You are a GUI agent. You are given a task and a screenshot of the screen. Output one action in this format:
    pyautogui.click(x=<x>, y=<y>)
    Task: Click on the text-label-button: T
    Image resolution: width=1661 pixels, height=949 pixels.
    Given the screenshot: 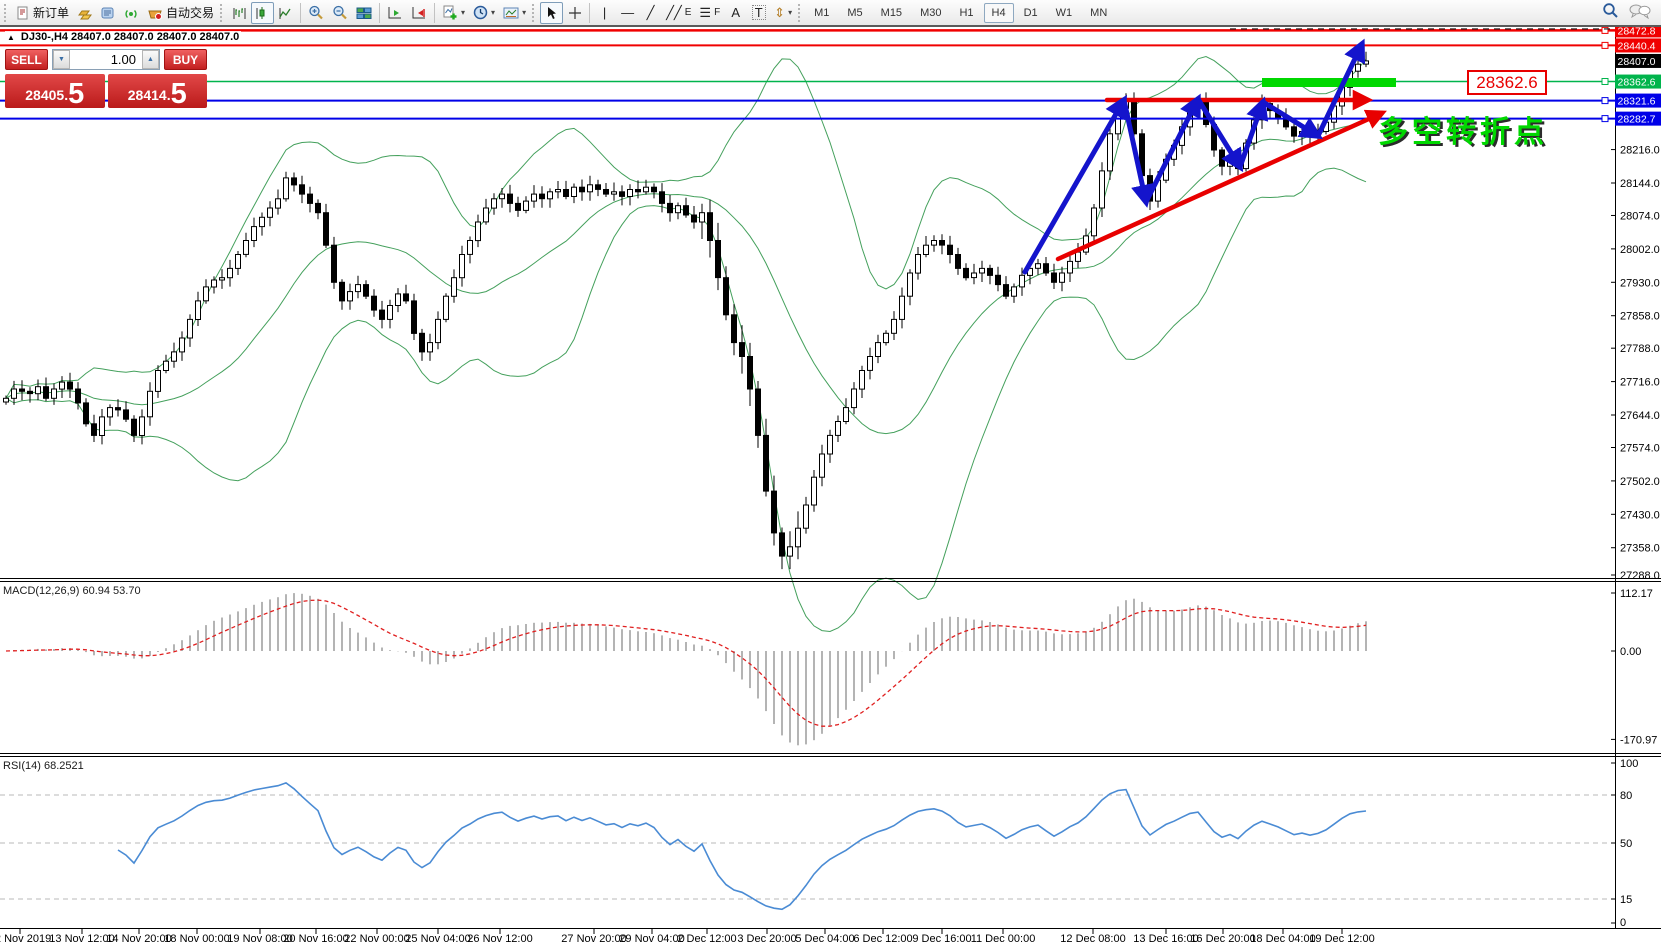 What is the action you would take?
    pyautogui.click(x=758, y=13)
    